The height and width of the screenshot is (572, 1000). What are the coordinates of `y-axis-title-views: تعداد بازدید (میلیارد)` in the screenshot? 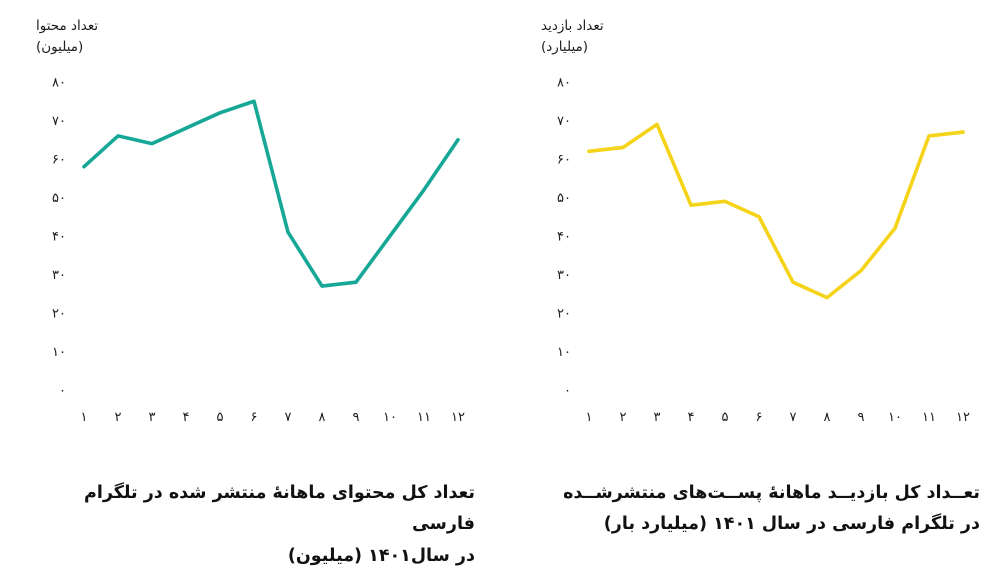 It's located at (572, 37).